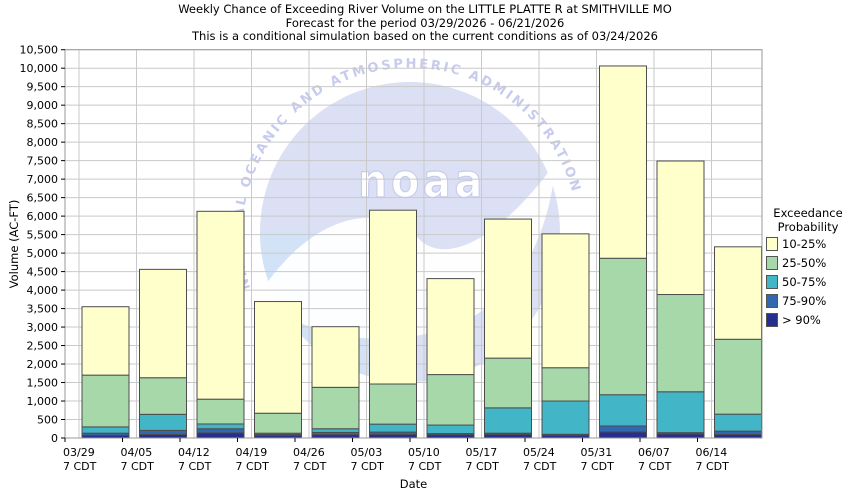 This screenshot has width=850, height=500. I want to click on legend-item: > 90%, so click(808, 319).